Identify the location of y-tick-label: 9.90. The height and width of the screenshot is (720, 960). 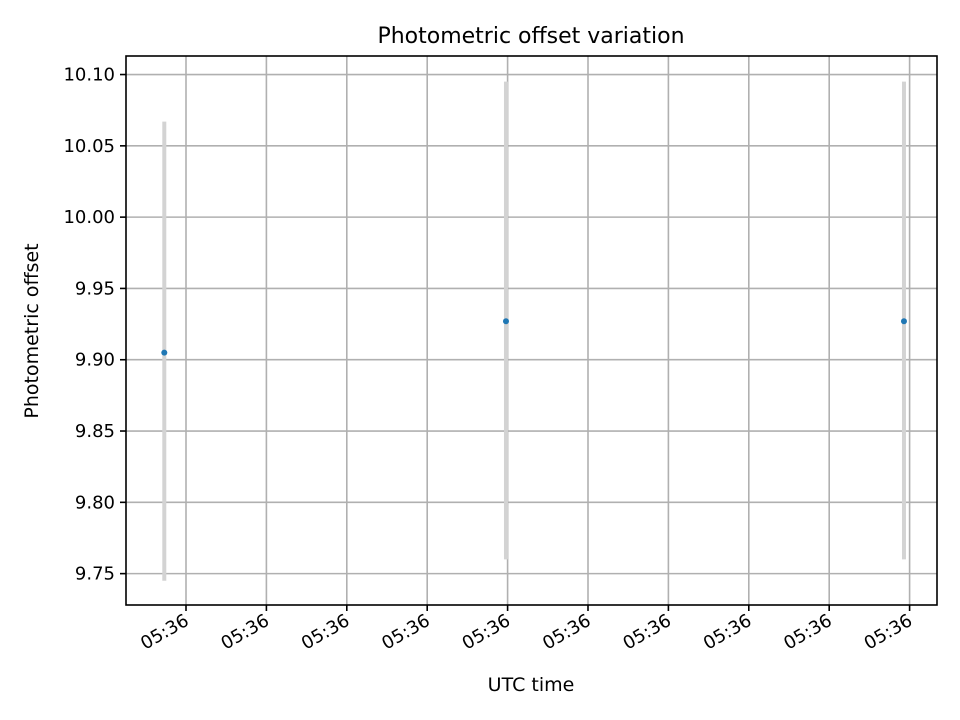
(95, 360).